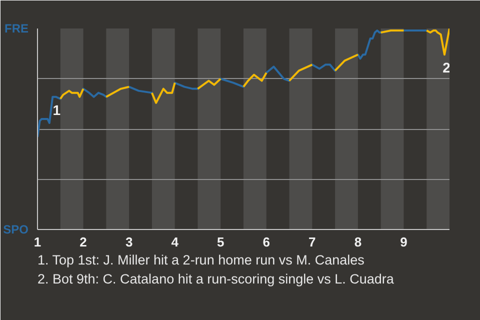 The width and height of the screenshot is (480, 320). What do you see at coordinates (216, 279) in the screenshot?
I see `text: 2. Bot 9th: C. Catalano hit a run-scoring single vs L. Cuadra` at bounding box center [216, 279].